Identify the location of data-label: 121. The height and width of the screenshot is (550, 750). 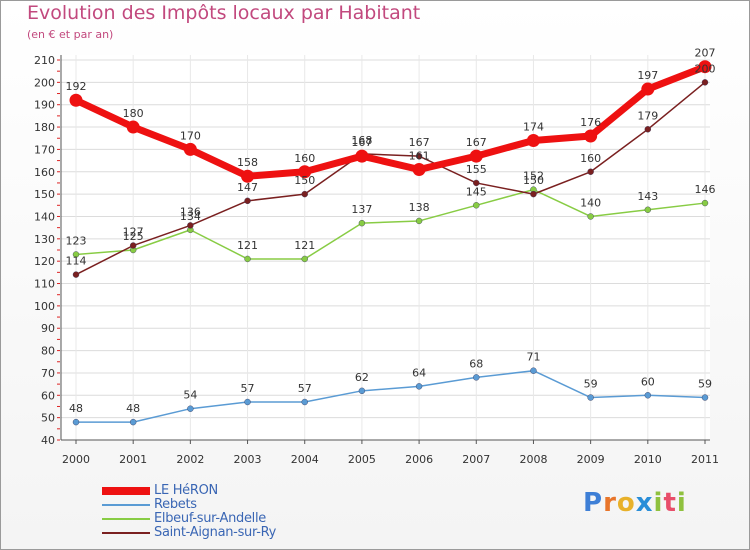
(247, 245).